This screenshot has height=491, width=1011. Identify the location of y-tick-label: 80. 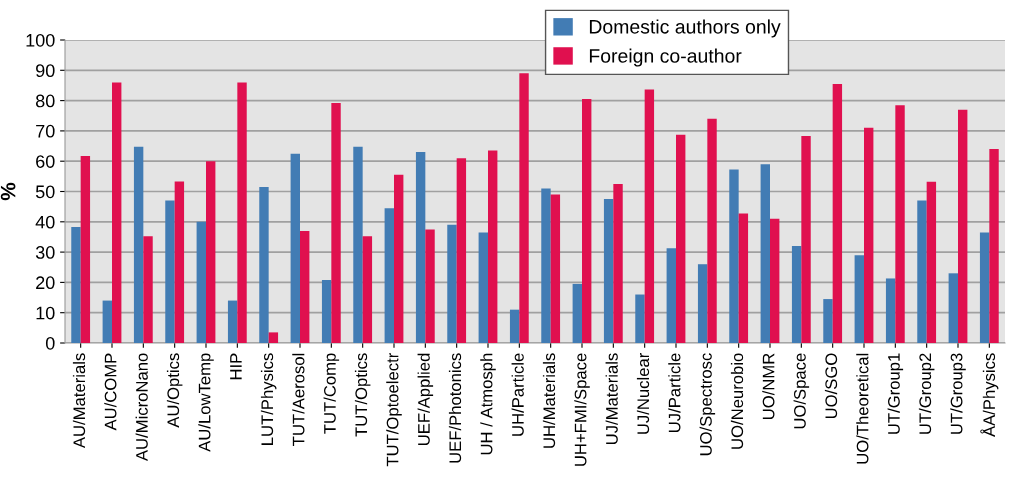
(45, 101).